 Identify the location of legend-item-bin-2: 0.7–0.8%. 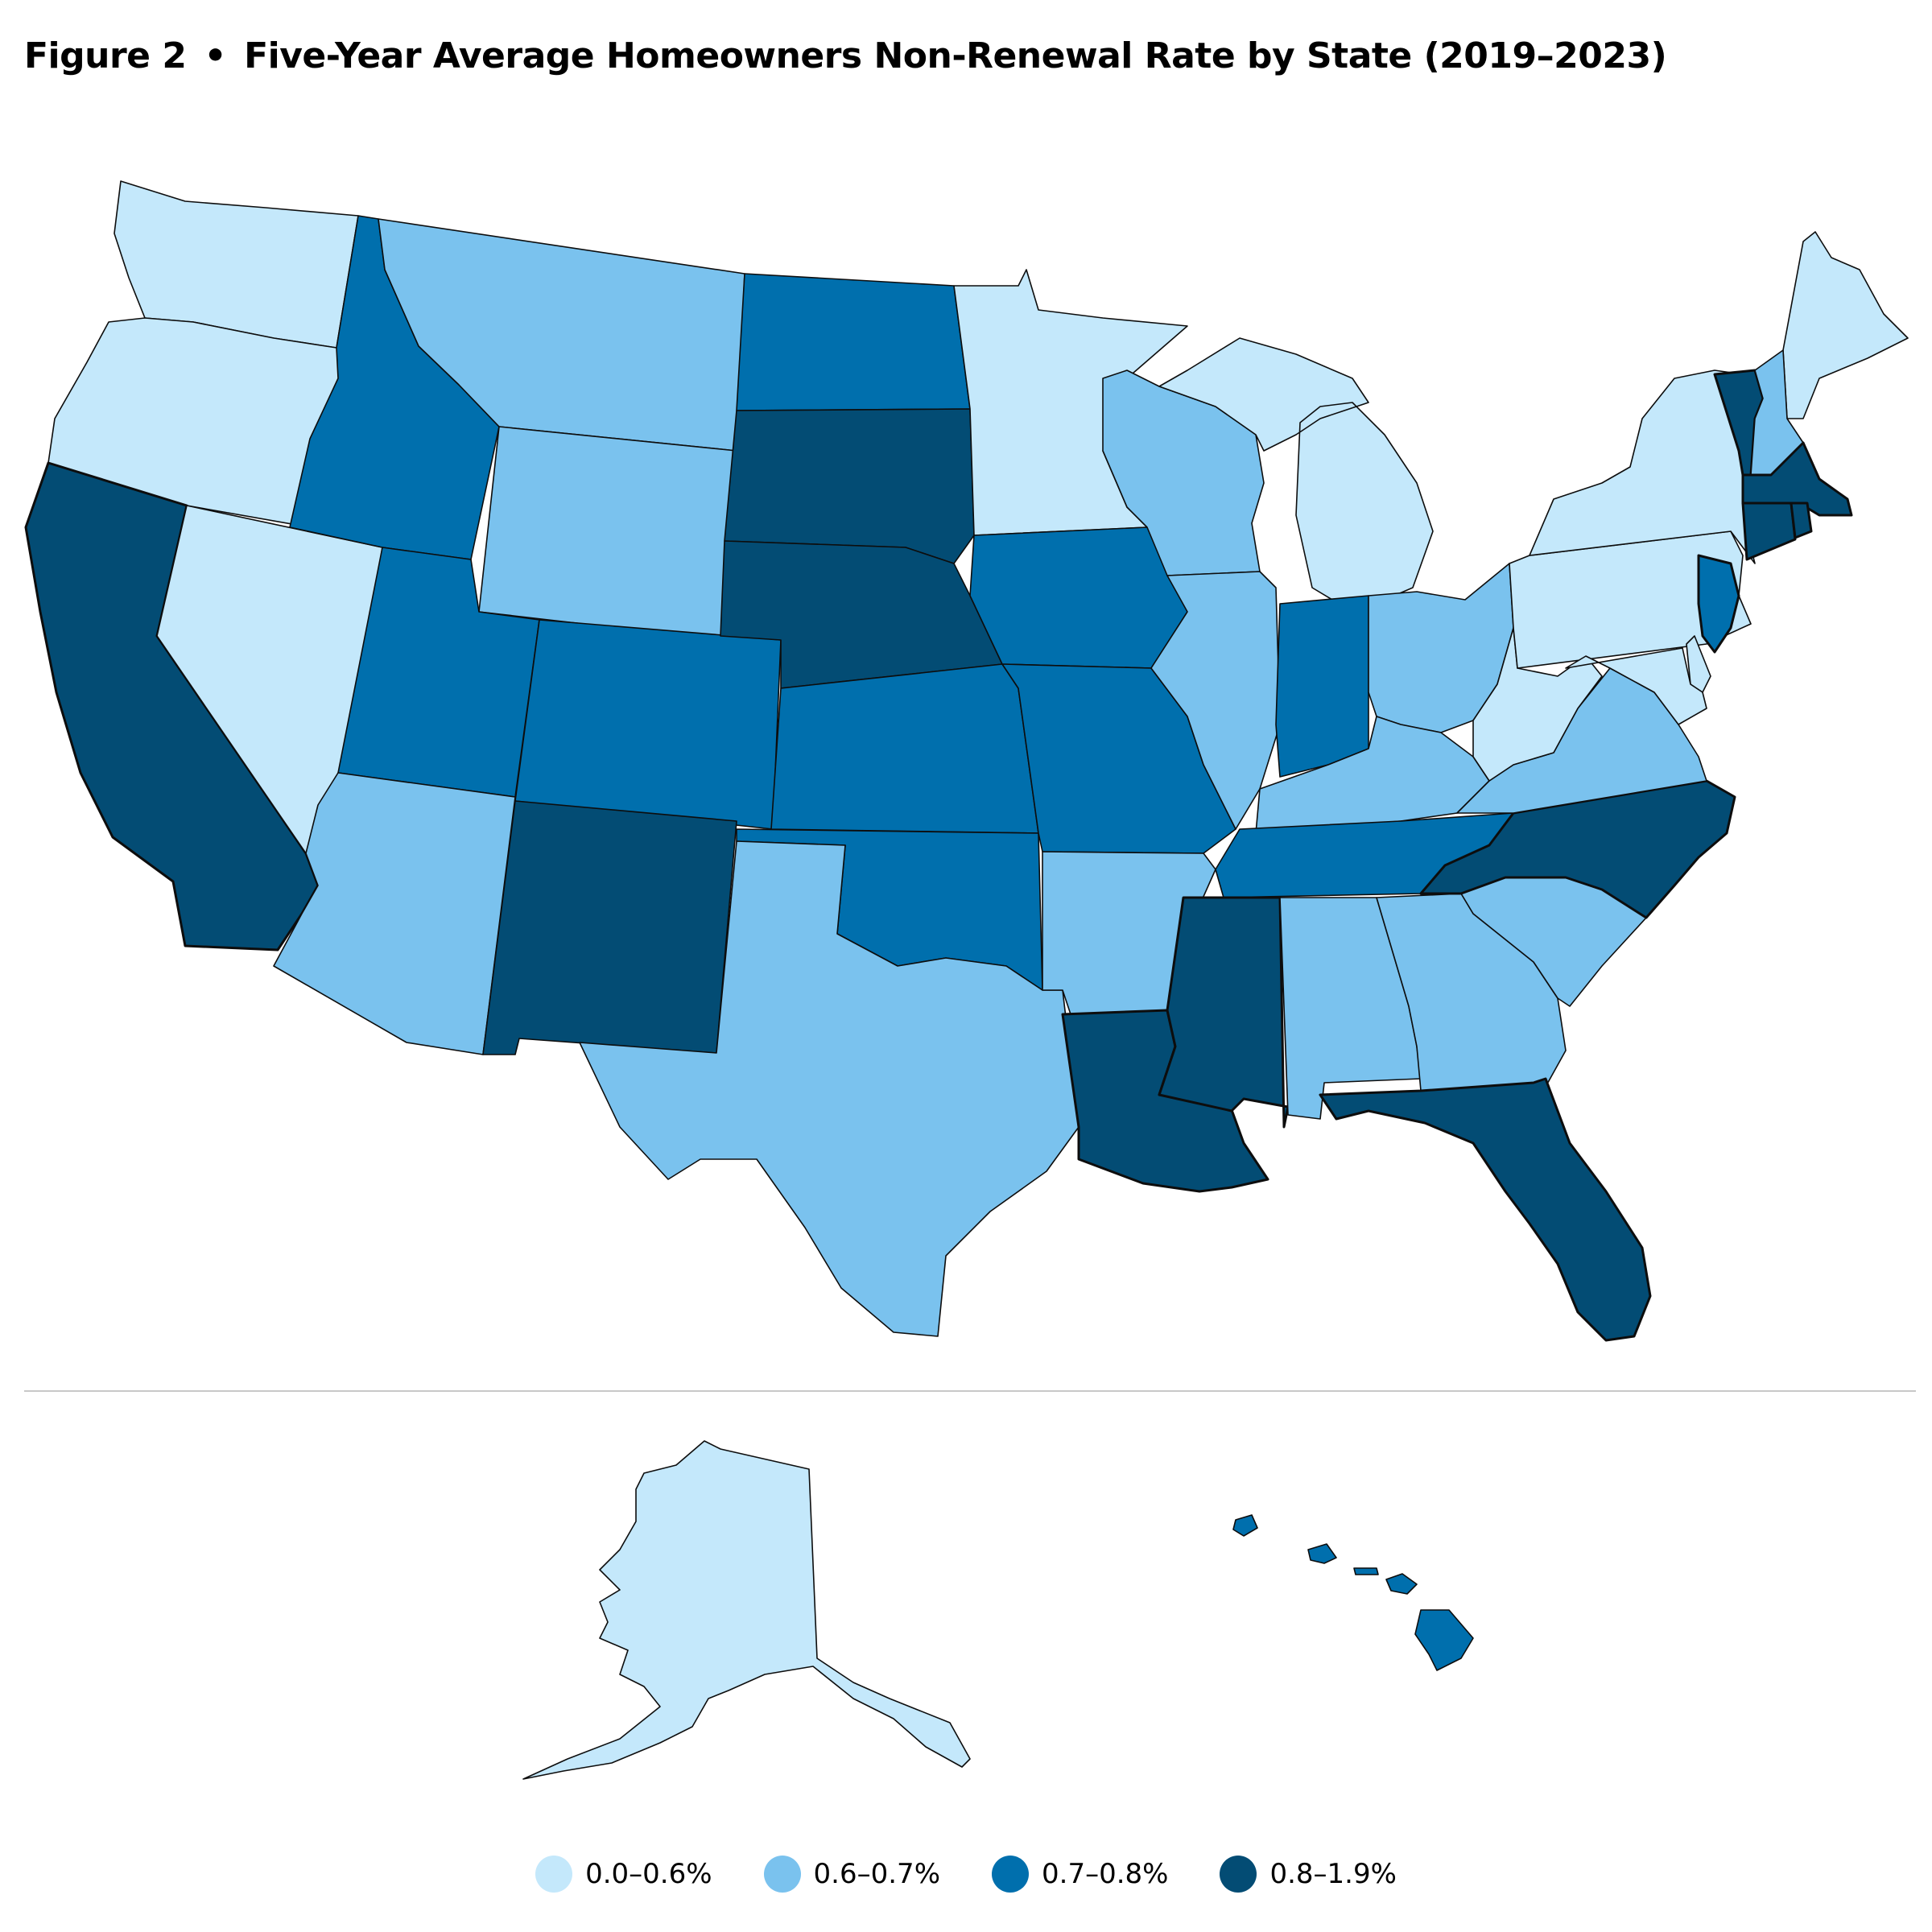
(1080, 1874).